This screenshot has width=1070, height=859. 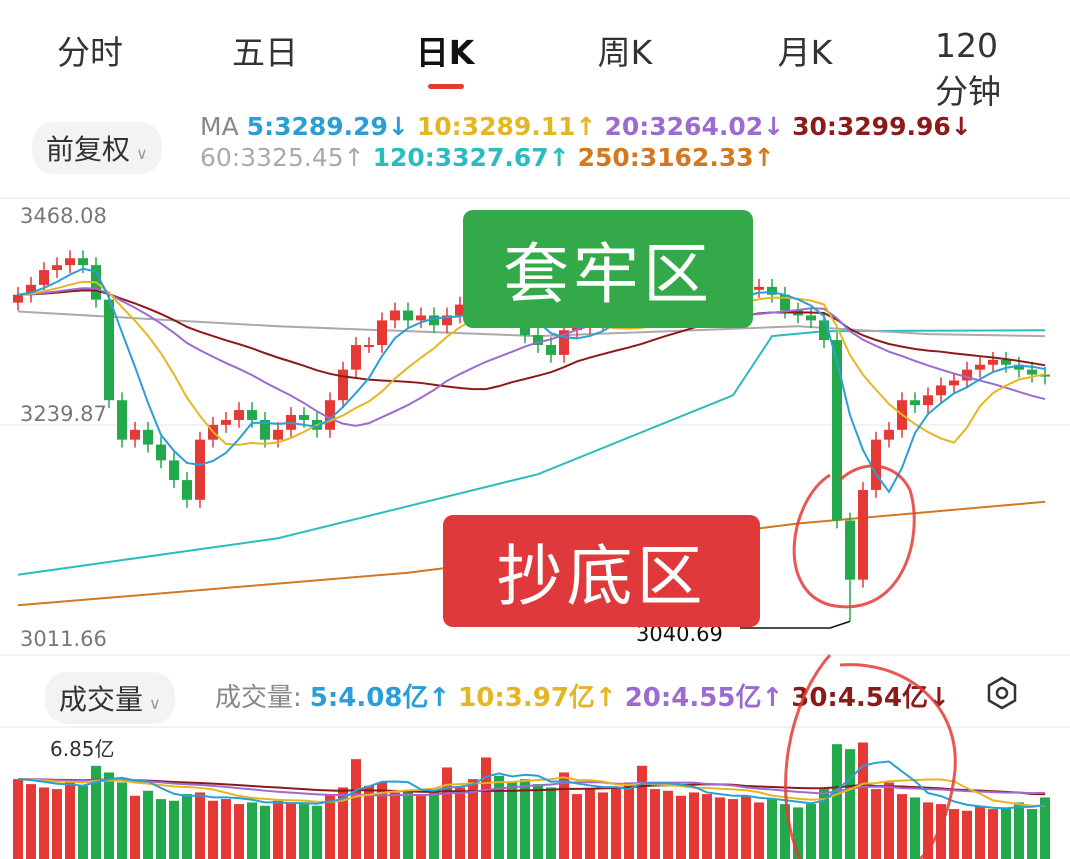 What do you see at coordinates (694, 126) in the screenshot?
I see `ma20-value: 20:3264.02↓` at bounding box center [694, 126].